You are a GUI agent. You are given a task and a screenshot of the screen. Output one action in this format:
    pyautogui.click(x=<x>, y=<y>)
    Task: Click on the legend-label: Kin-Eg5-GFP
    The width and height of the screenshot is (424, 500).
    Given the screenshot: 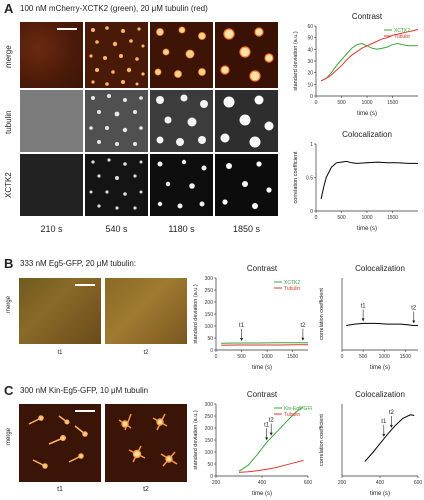 What is the action you would take?
    pyautogui.click(x=298, y=409)
    